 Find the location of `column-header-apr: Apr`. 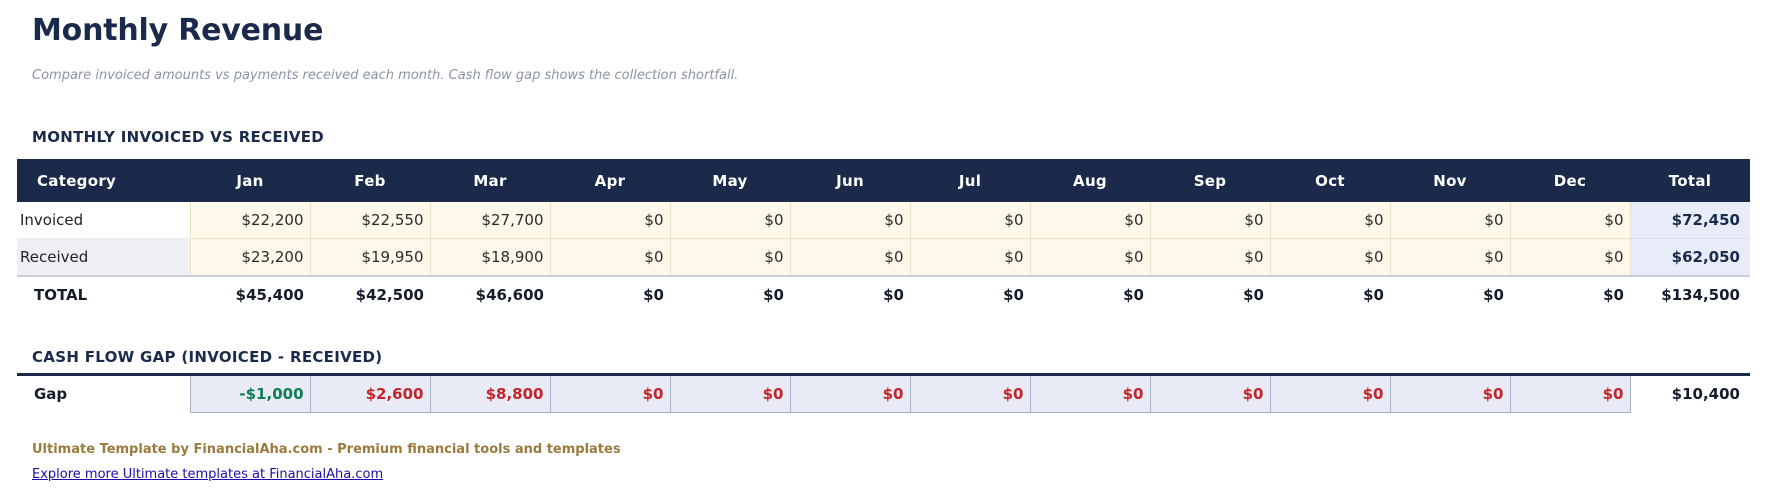

column-header-apr: Apr is located at coordinates (610, 180).